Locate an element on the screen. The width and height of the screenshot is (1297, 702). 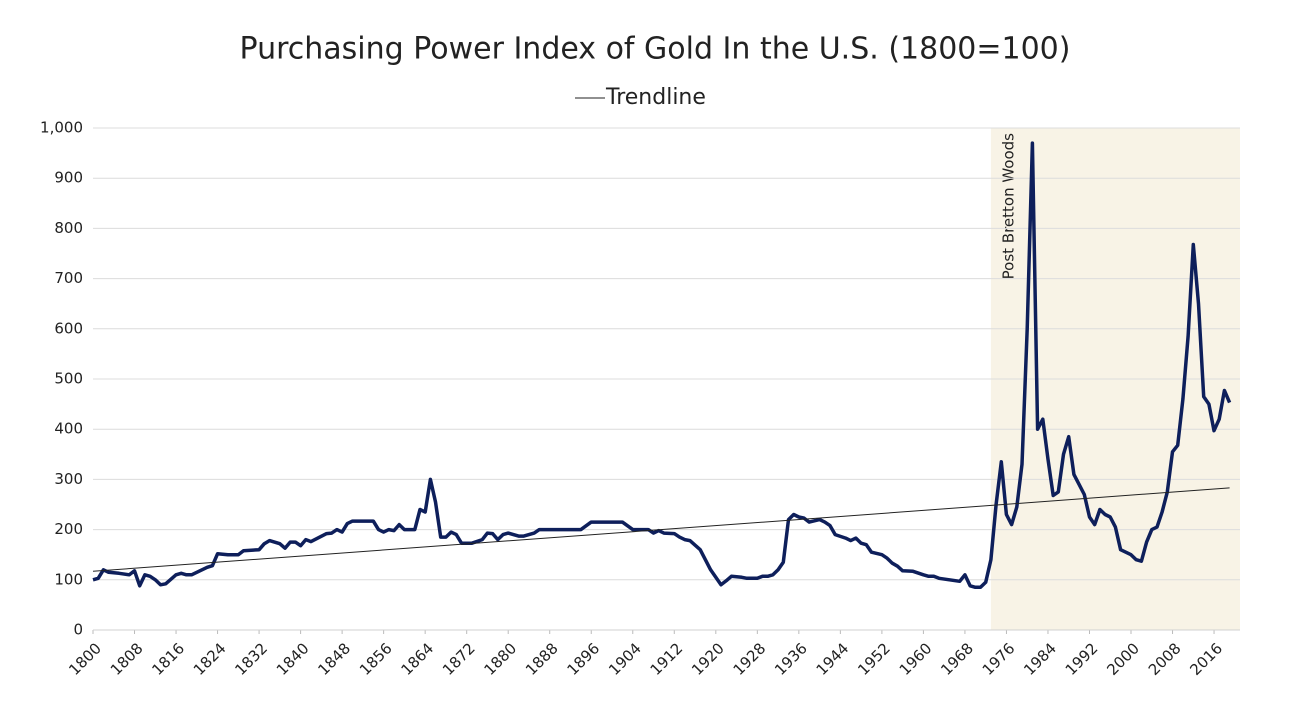
y-tick-label: 400 is located at coordinates (68, 429).